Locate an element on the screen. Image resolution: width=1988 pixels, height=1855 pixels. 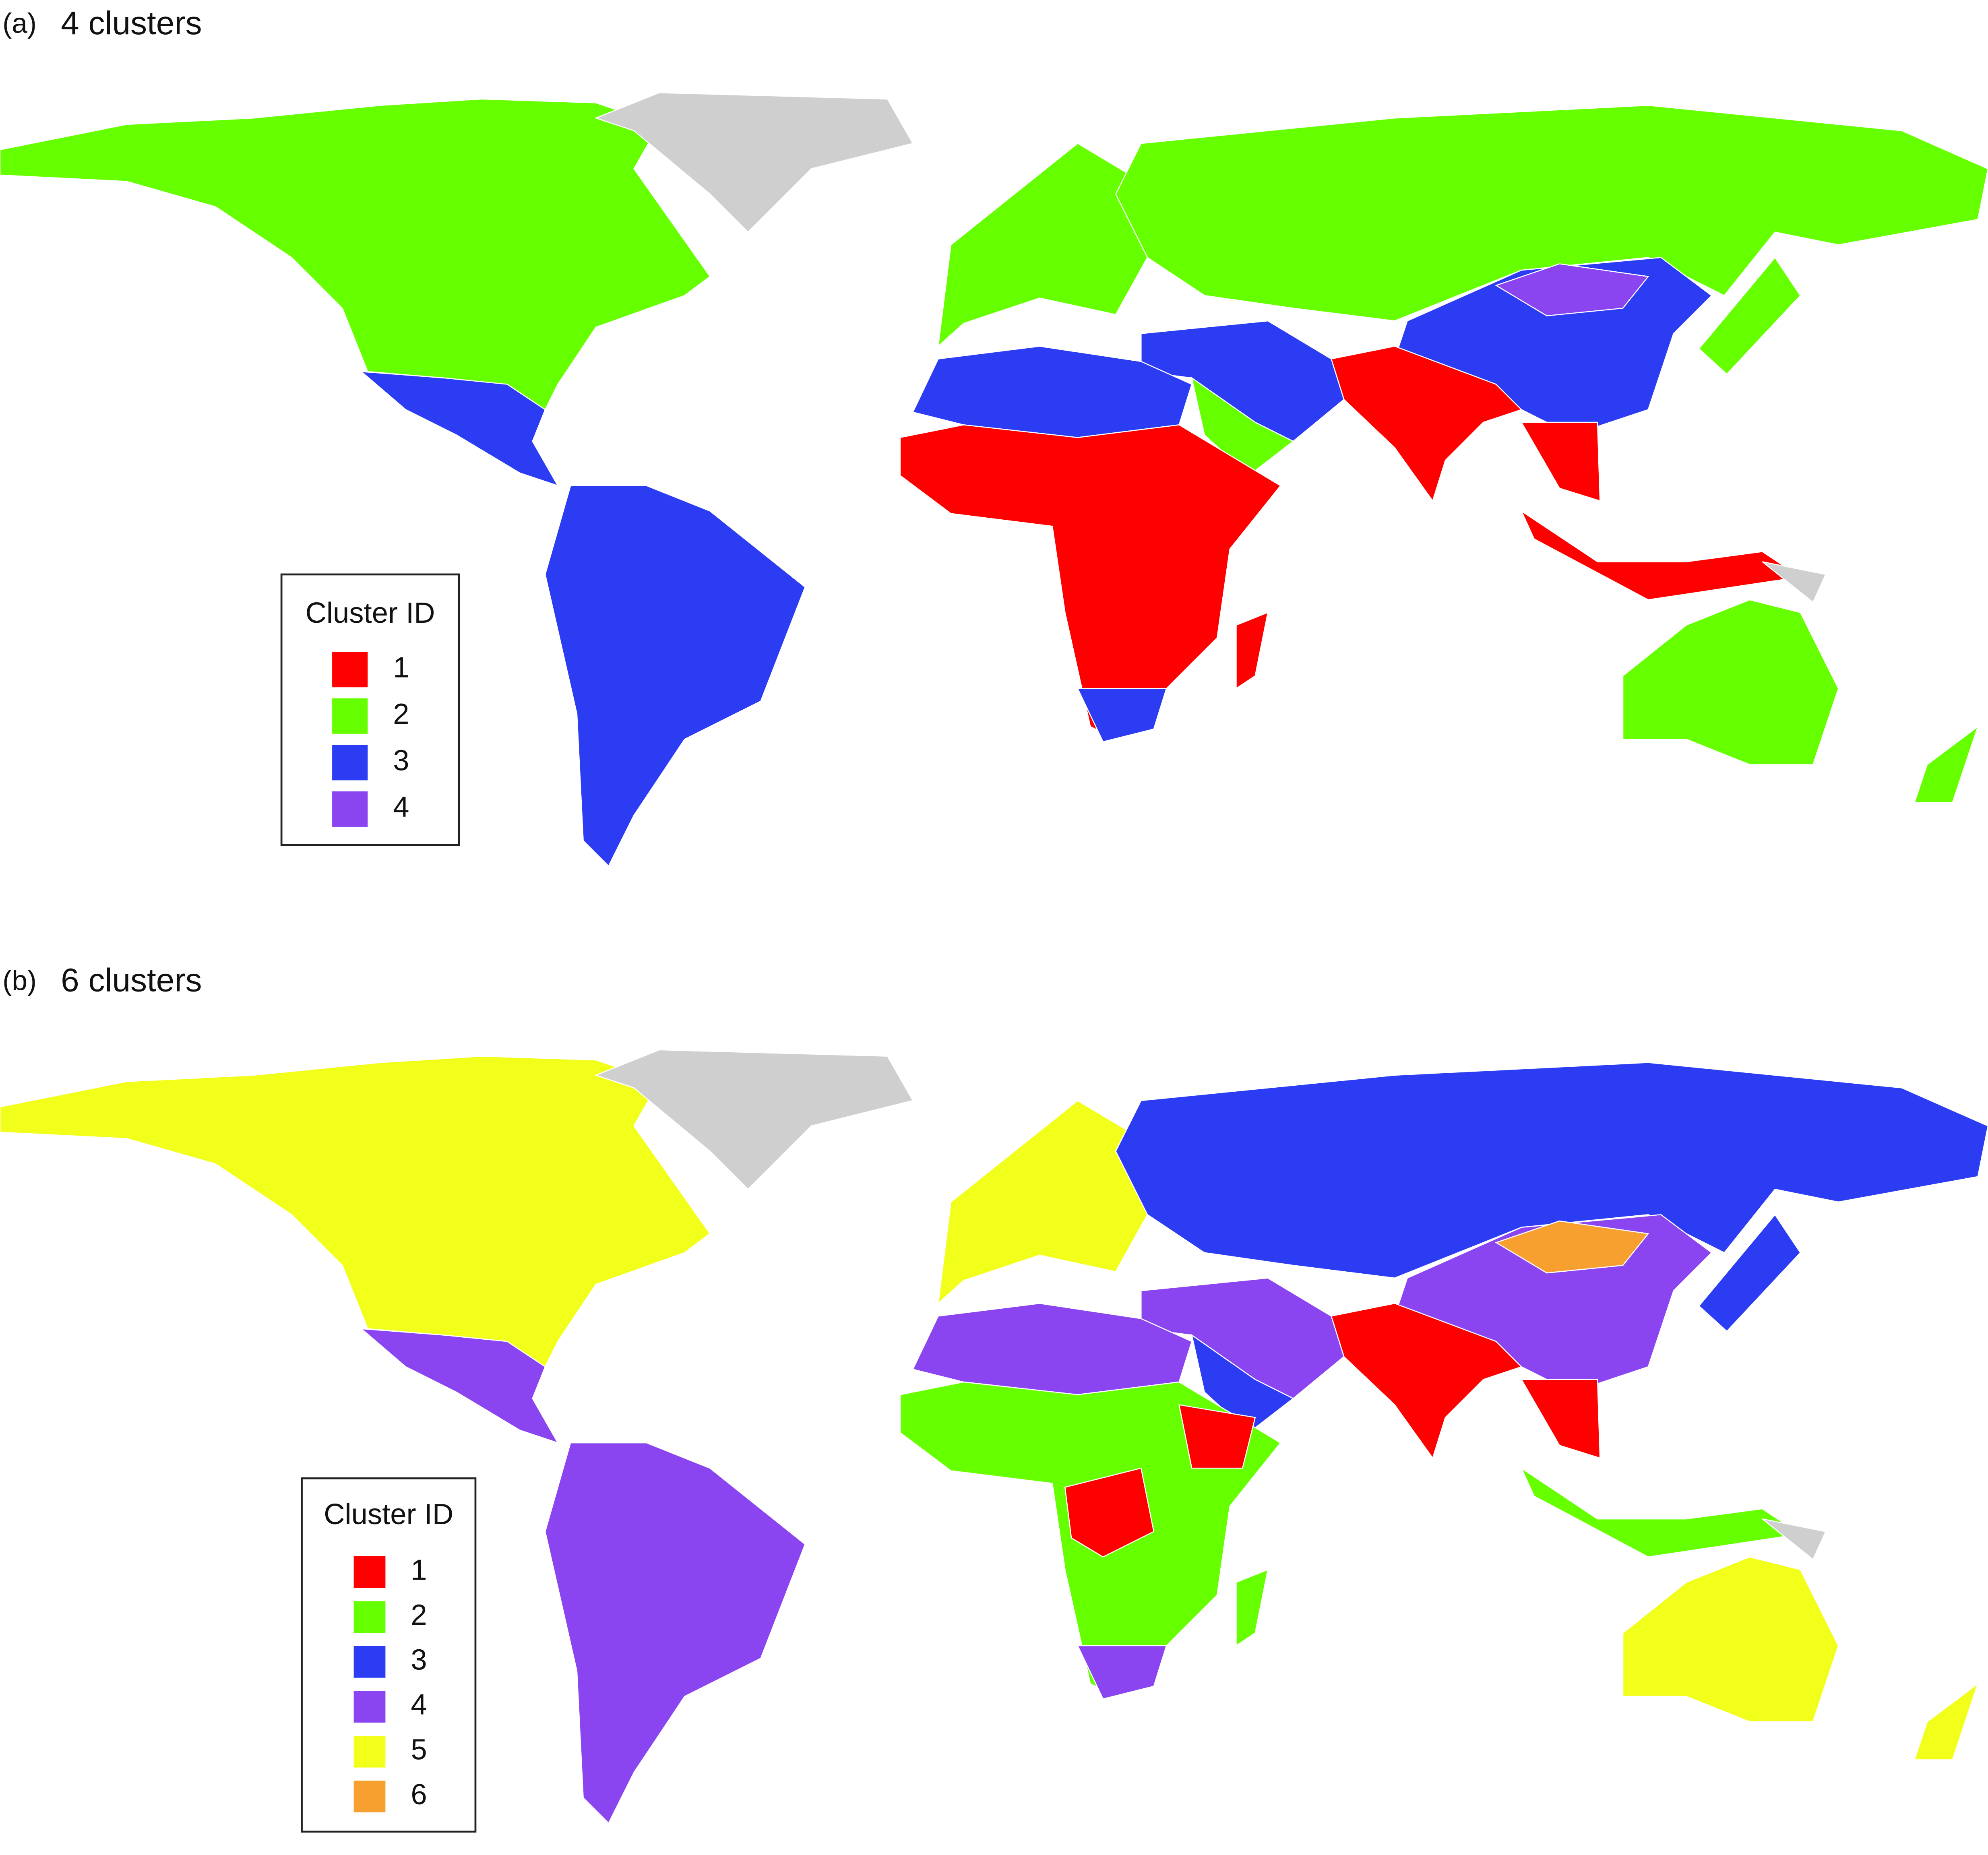
panel-title: 6 clusters is located at coordinates (131, 980).